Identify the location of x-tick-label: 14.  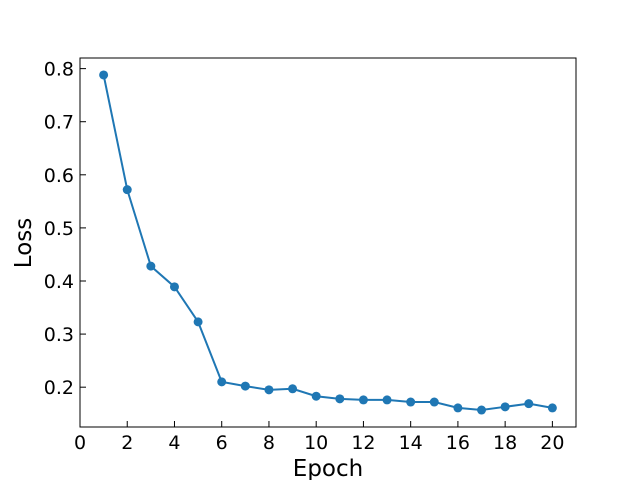
(411, 443).